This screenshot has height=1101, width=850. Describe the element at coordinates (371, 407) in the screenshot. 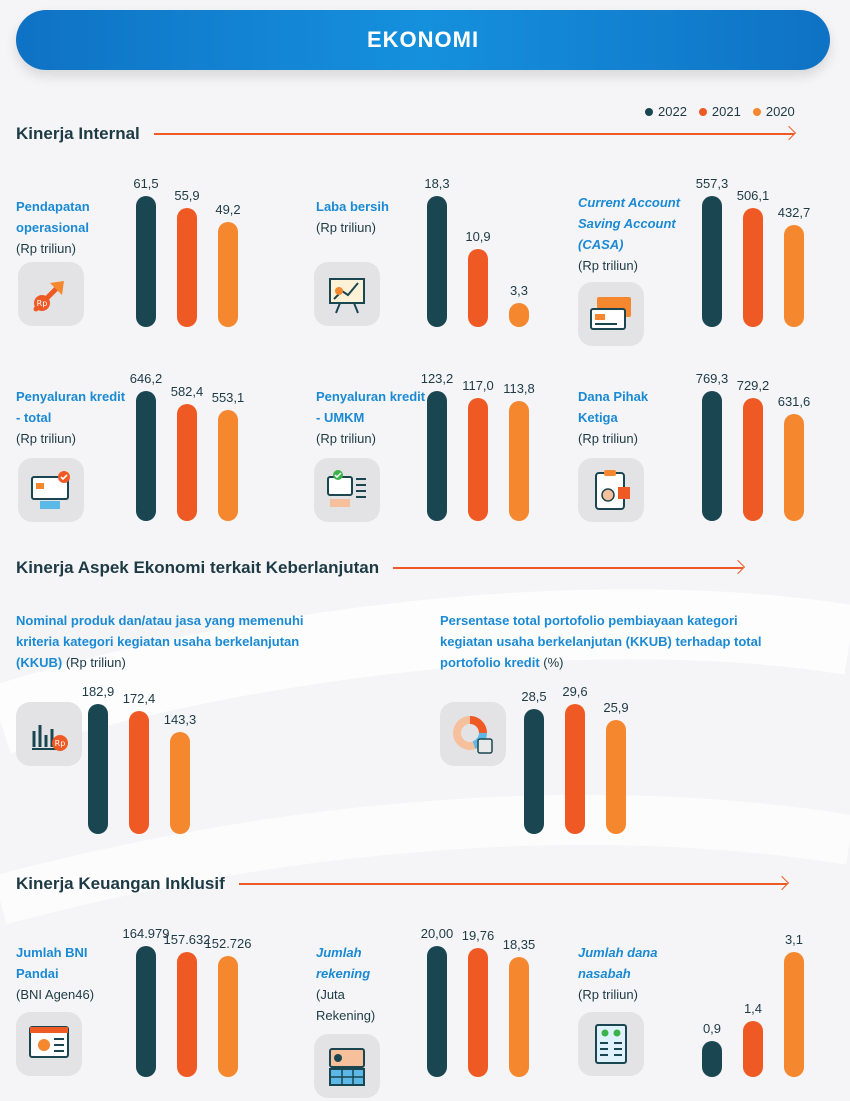

I see `panel-title: Penyaluran kredit - UMKM` at that location.